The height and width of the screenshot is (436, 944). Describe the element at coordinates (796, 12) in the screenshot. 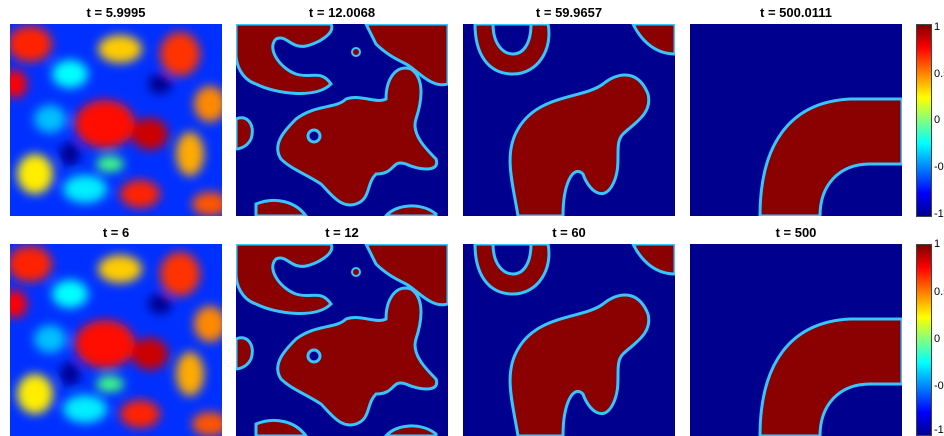

I see `panel-title: t = 500.0111` at that location.